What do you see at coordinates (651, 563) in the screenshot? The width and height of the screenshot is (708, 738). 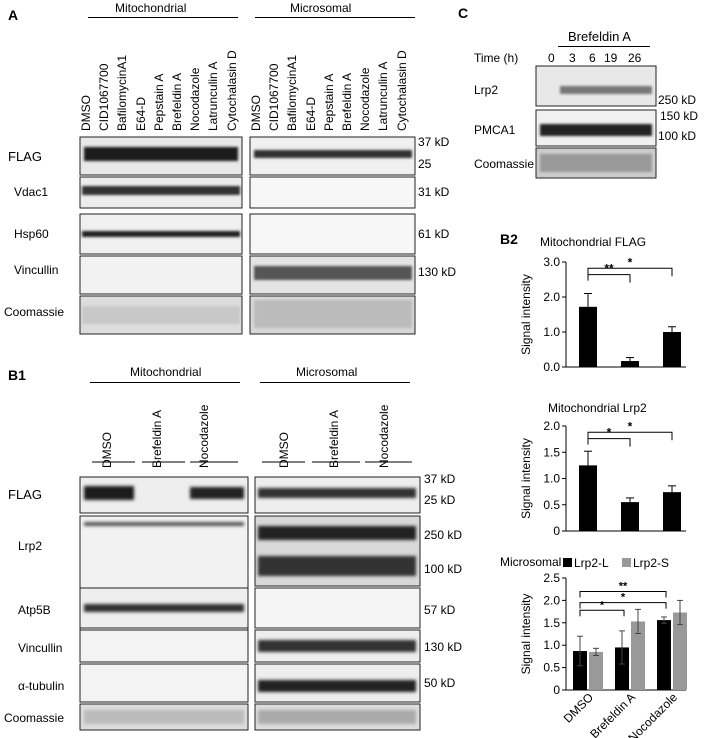 I see `chart3-legend-s: Lrp2-S` at bounding box center [651, 563].